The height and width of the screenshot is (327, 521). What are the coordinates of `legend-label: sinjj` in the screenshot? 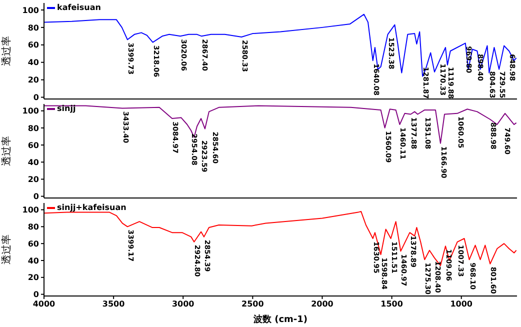 It's located at (66, 109).